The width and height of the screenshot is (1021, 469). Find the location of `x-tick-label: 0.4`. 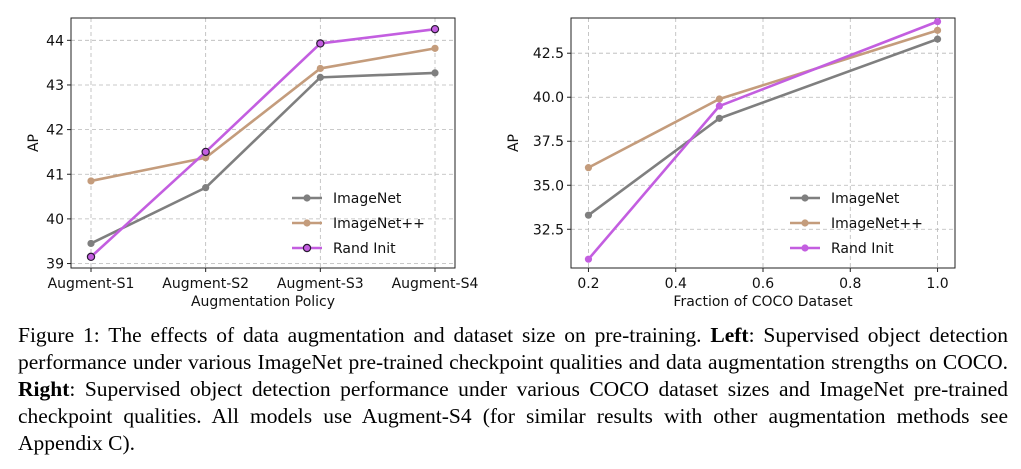

x-tick-label: 0.4 is located at coordinates (676, 284).